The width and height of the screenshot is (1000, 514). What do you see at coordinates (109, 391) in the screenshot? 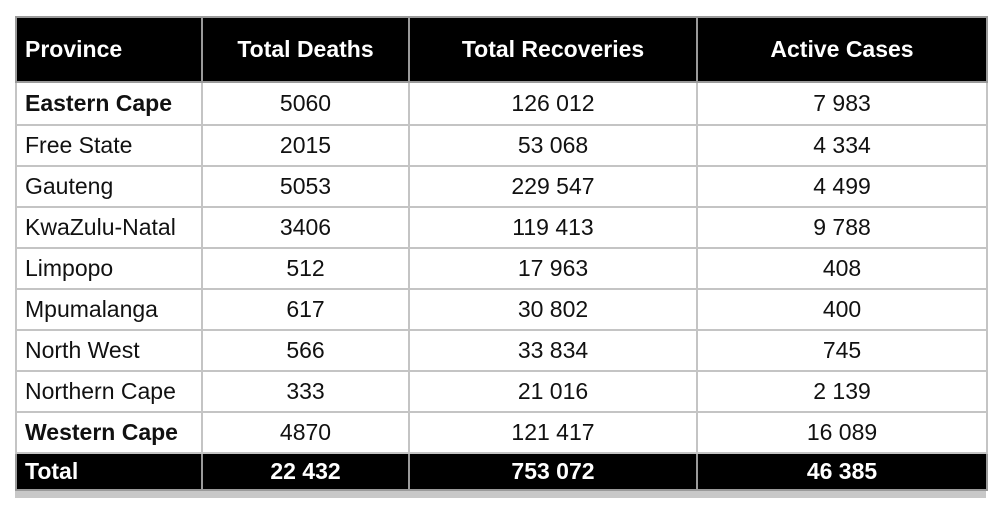
I see `province-cell: Northern Cape` at bounding box center [109, 391].